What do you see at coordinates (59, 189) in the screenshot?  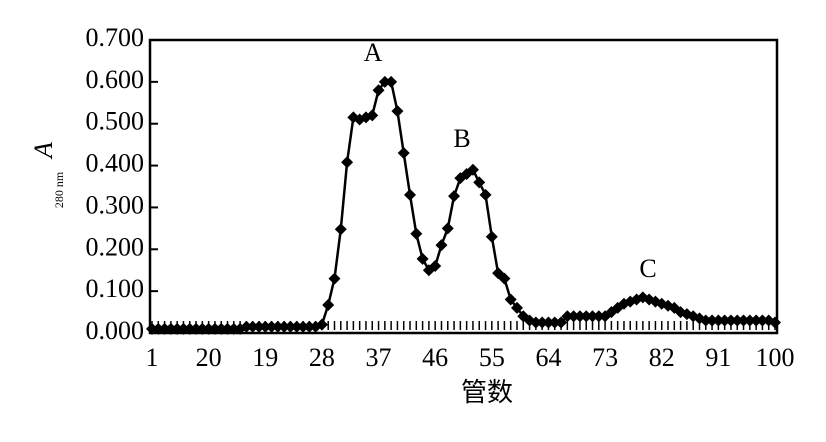 I see `y-axis-title-sub: 280 nm` at bounding box center [59, 189].